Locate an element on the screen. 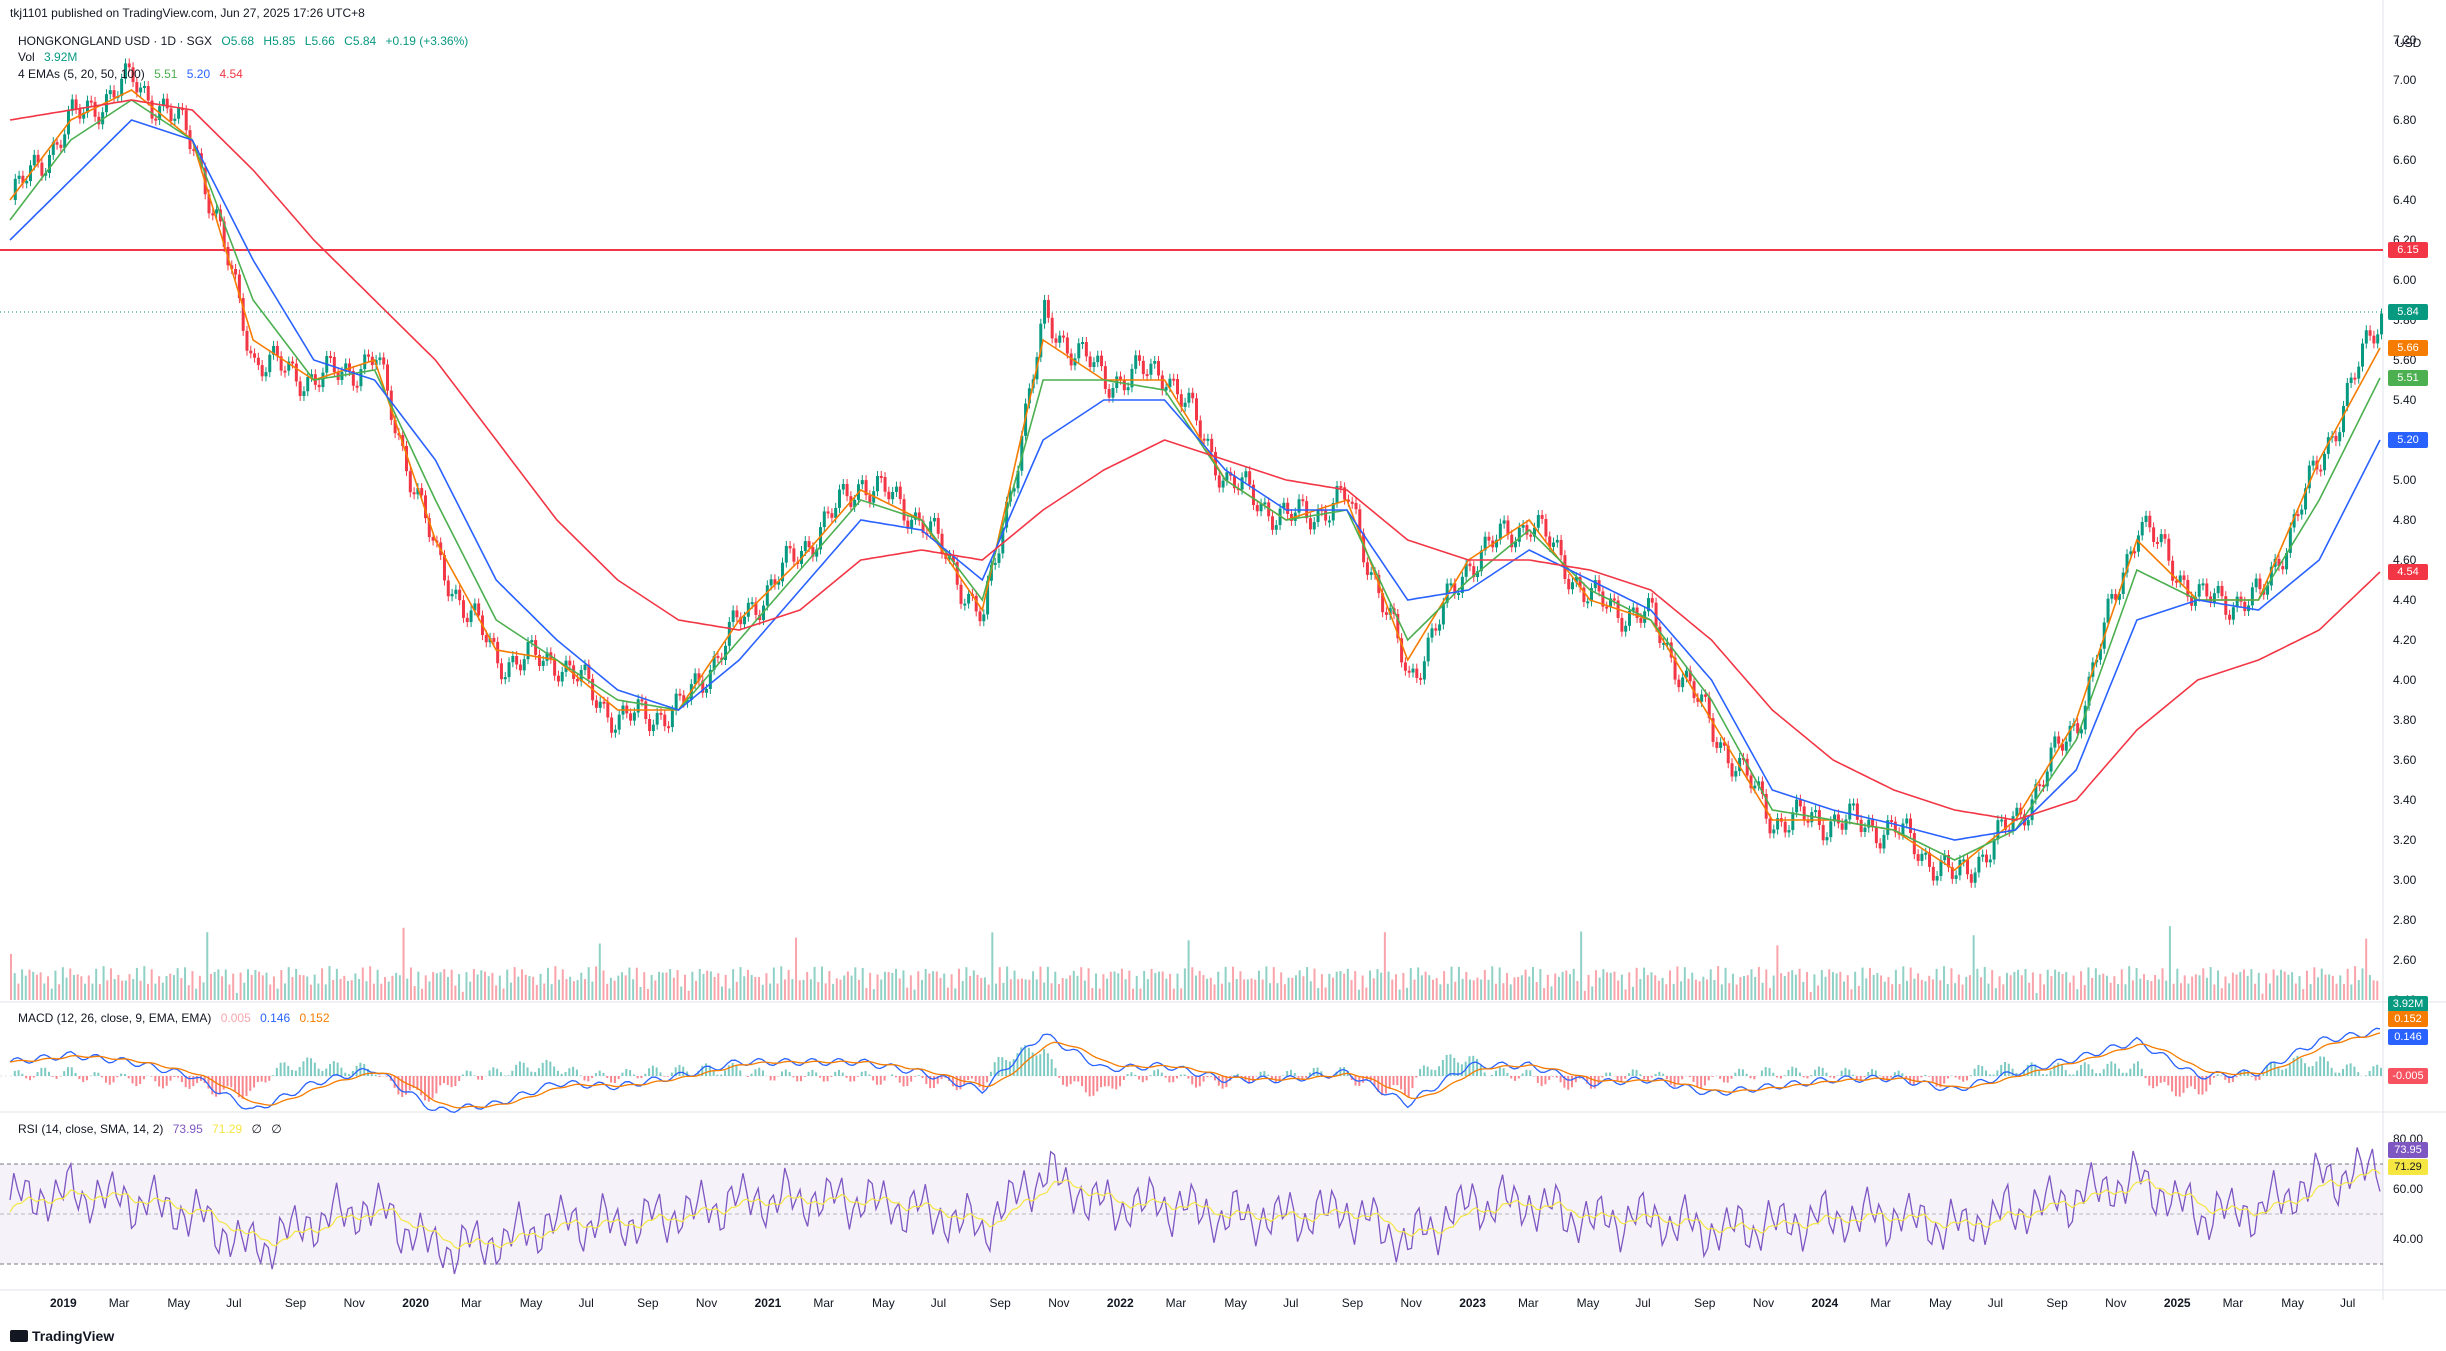 The height and width of the screenshot is (1351, 2446). time-tick: Nov is located at coordinates (2116, 1303).